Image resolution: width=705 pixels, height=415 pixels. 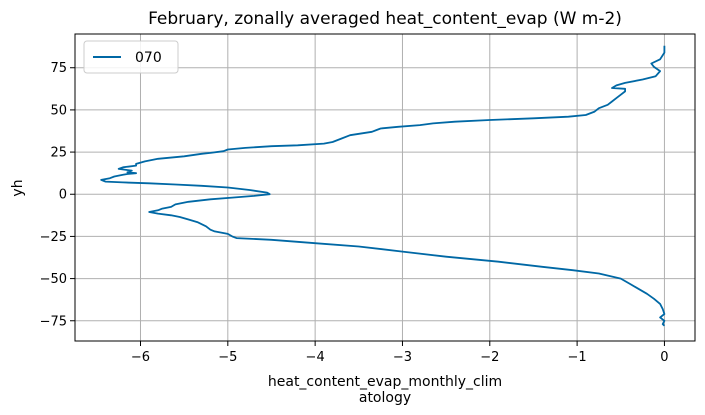 What do you see at coordinates (148, 58) in the screenshot?
I see `legend-label-070: 070` at bounding box center [148, 58].